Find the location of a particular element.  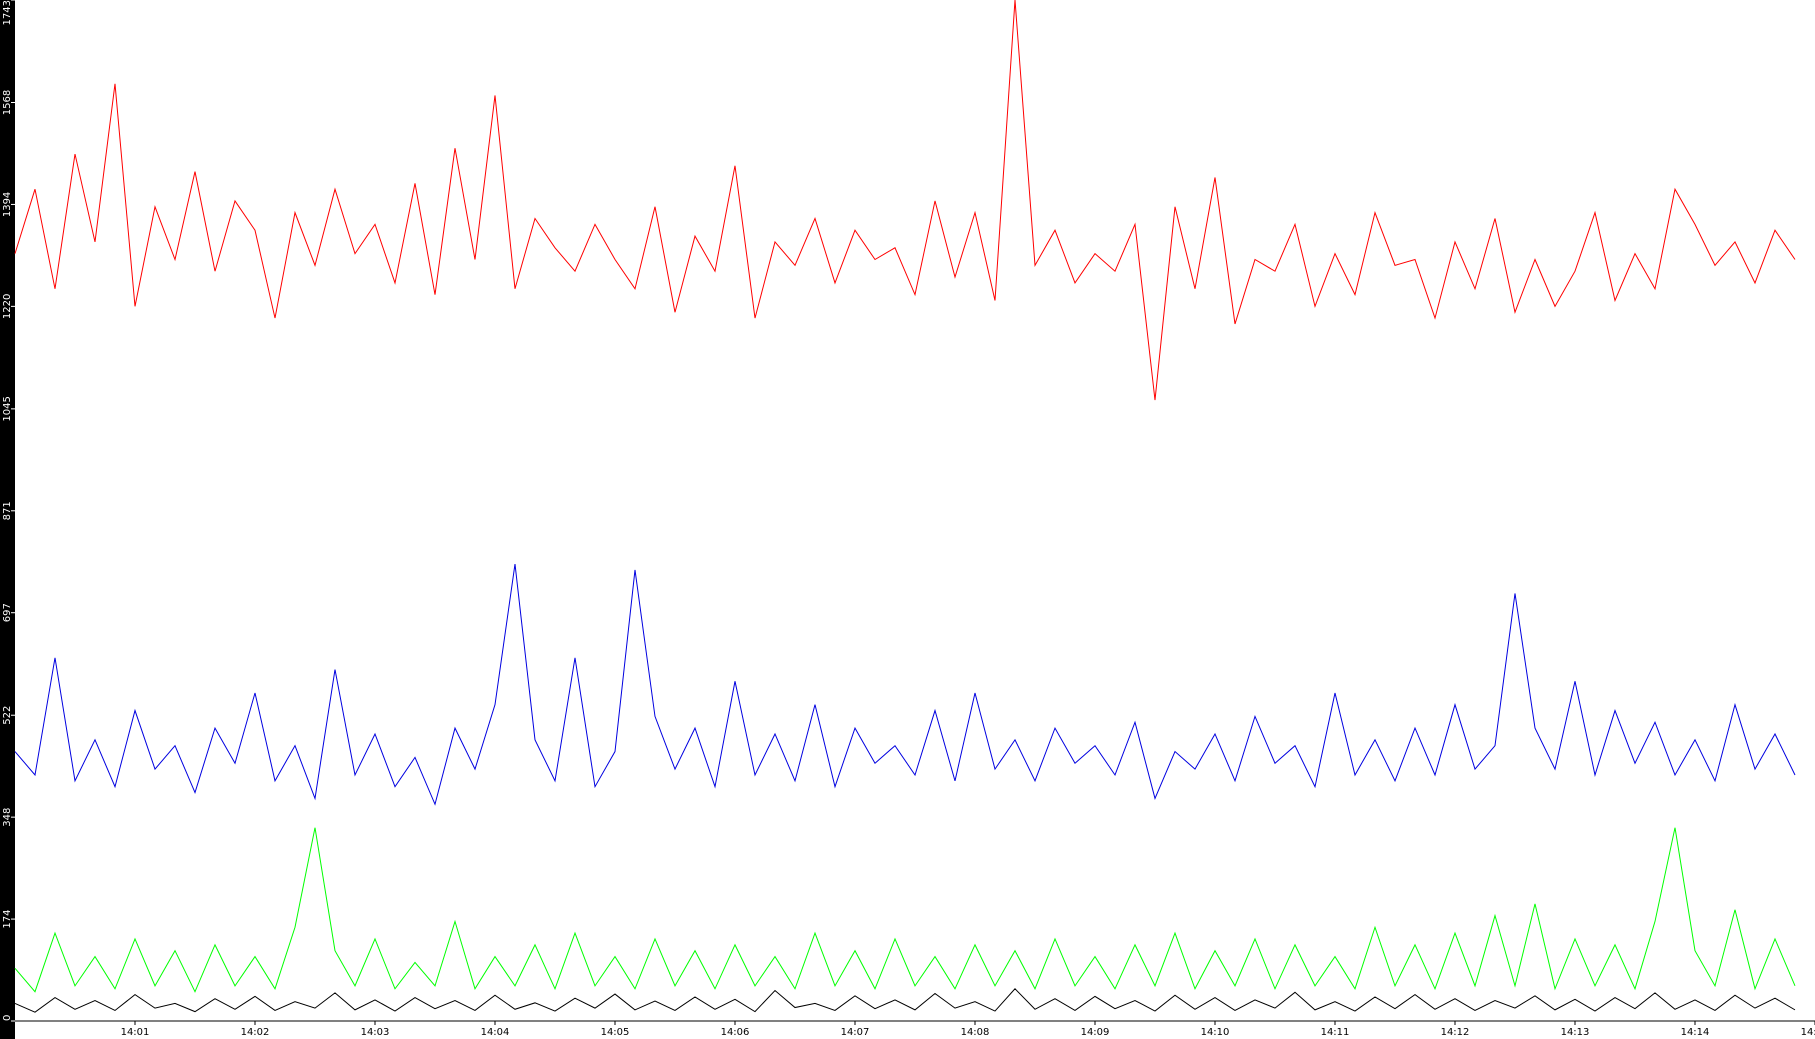

x-tick-label: 14:14 is located at coordinates (1695, 1032).